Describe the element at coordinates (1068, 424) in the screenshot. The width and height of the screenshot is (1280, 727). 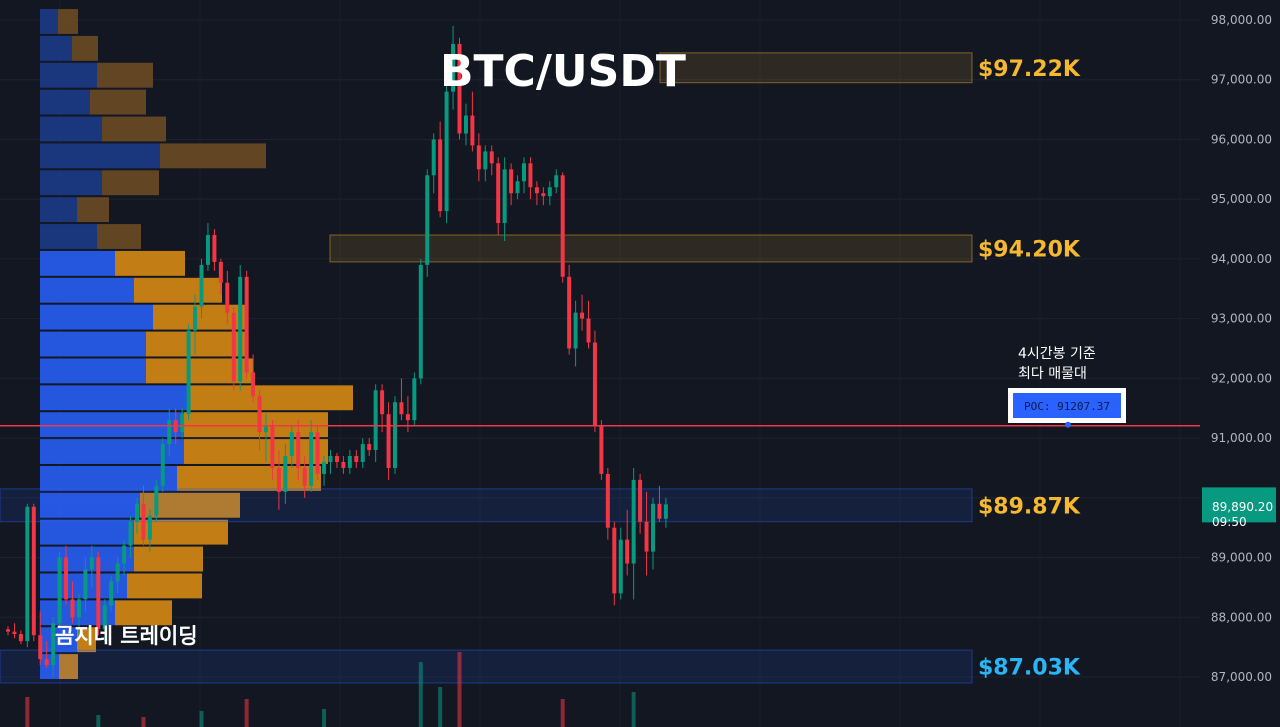
I see `poc-marker` at that location.